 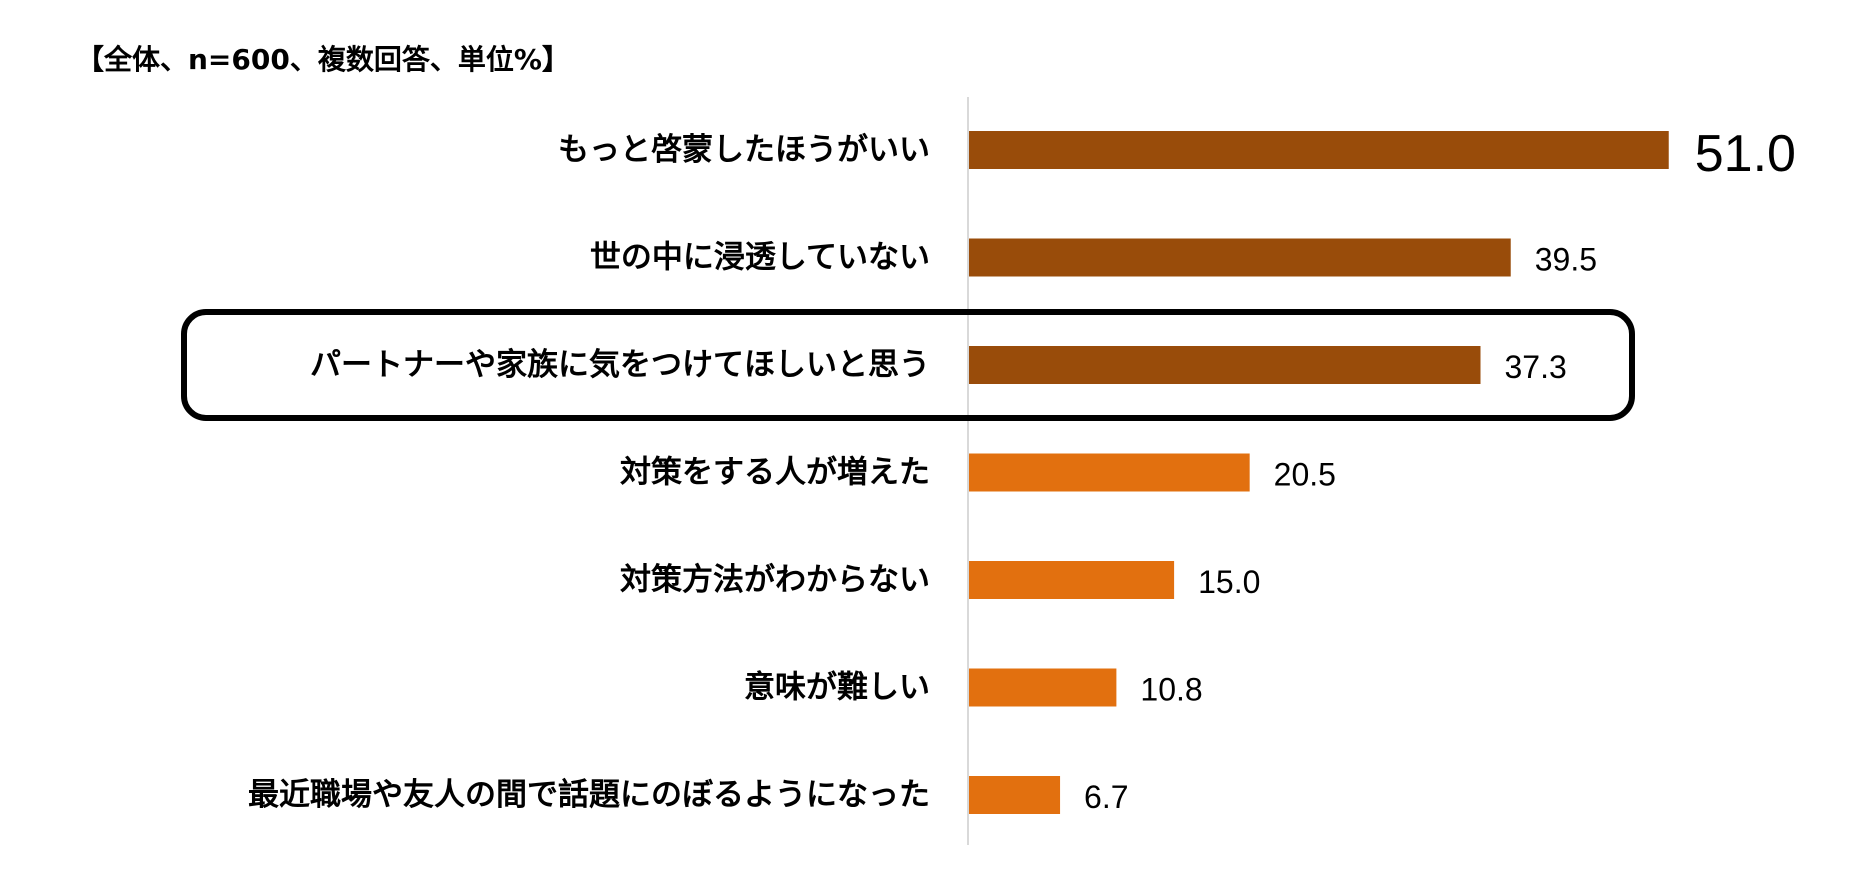 I want to click on chart-title: 【全体、n=600、複数回答、単位%】, so click(x=323, y=59).